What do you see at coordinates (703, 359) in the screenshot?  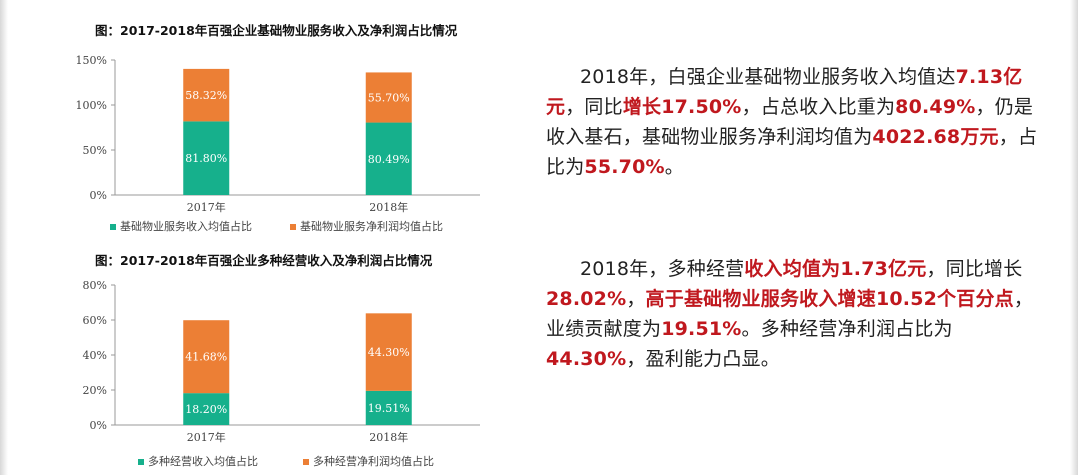 I see `body-text: ，盈利能力凸显。` at bounding box center [703, 359].